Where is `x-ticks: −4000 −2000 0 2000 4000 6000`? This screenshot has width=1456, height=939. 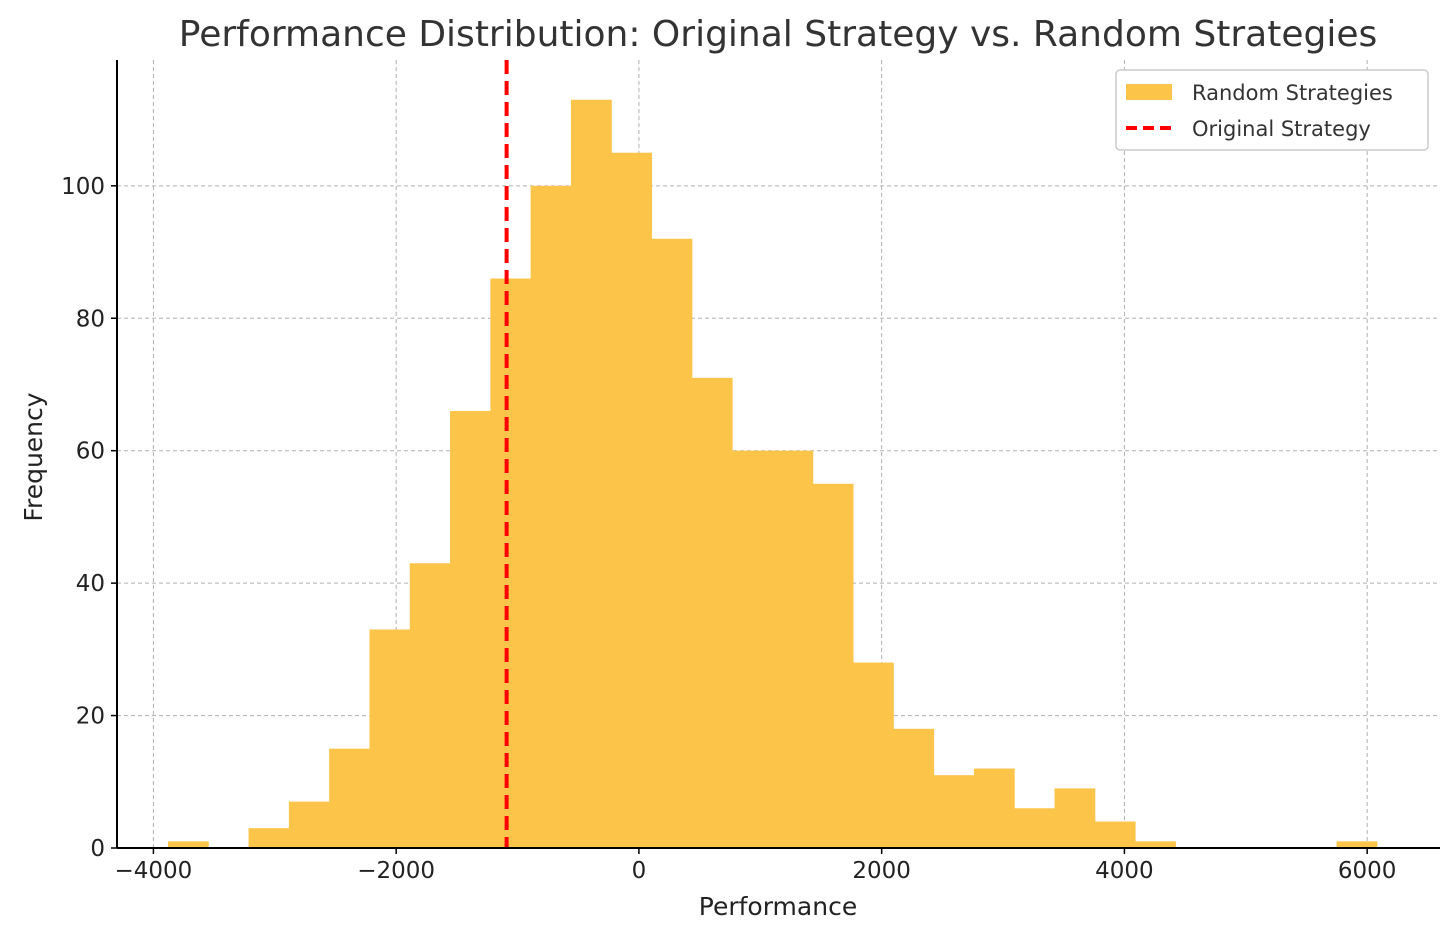
x-ticks: −4000 −2000 0 2000 4000 6000 is located at coordinates (756, 866).